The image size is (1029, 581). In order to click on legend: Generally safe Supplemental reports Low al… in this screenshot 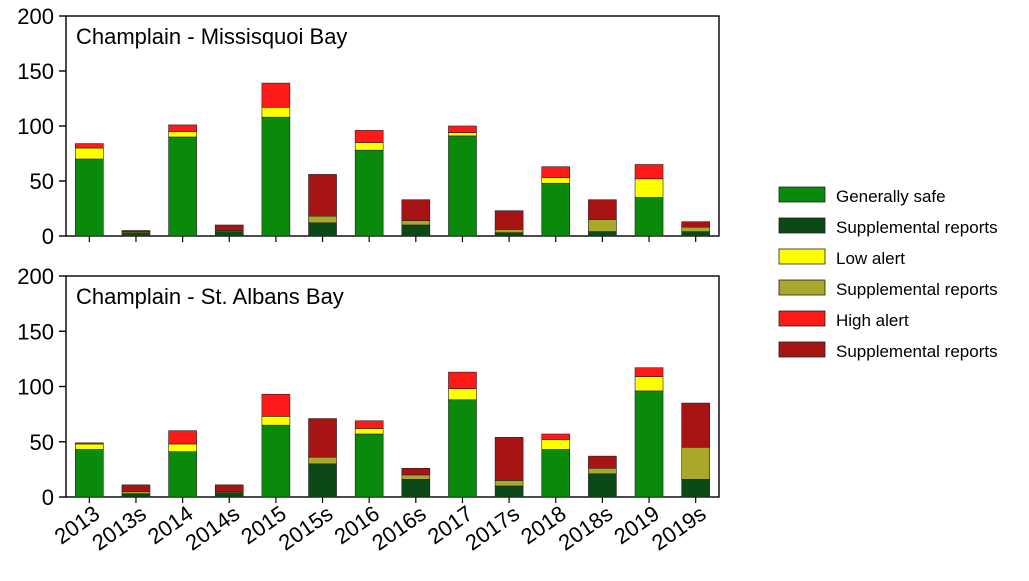, I will do `click(888, 273)`.